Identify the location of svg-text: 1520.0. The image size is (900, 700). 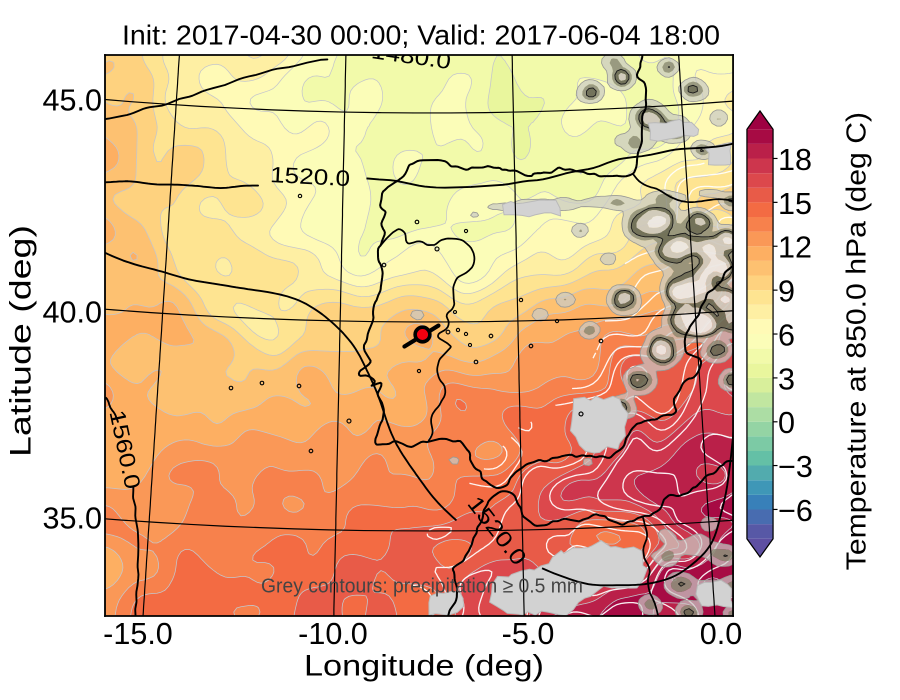
(310, 176).